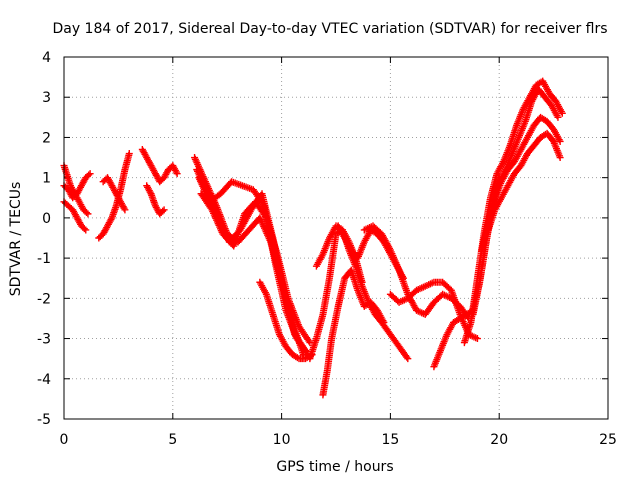 This screenshot has width=640, height=480. Describe the element at coordinates (334, 467) in the screenshot. I see `x-axis-label: GPS time / hours` at that location.